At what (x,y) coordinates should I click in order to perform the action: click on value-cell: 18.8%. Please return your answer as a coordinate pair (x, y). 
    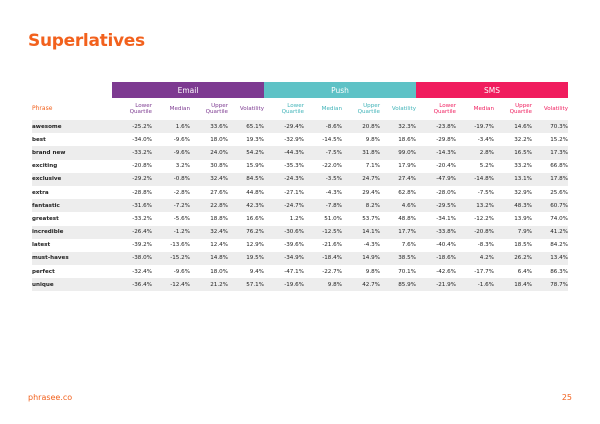
    Looking at the image, I should click on (219, 218).